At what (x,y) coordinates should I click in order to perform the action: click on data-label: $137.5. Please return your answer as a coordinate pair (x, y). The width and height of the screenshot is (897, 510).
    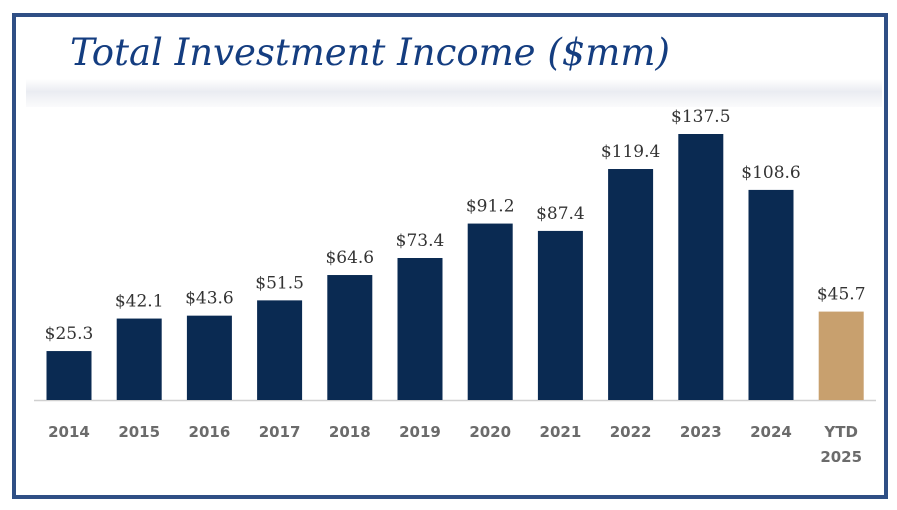
    Looking at the image, I should click on (700, 117).